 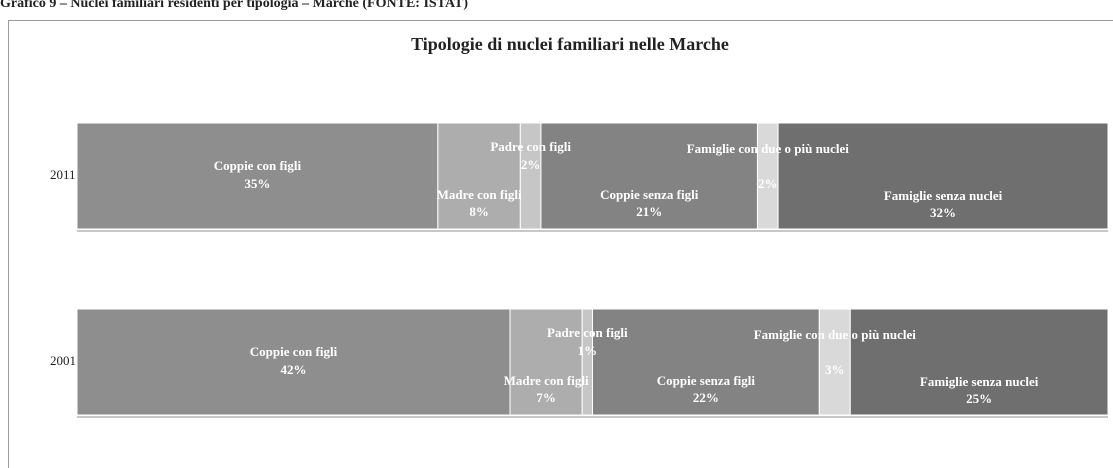 I want to click on segment-value-label: 7%, so click(x=546, y=397).